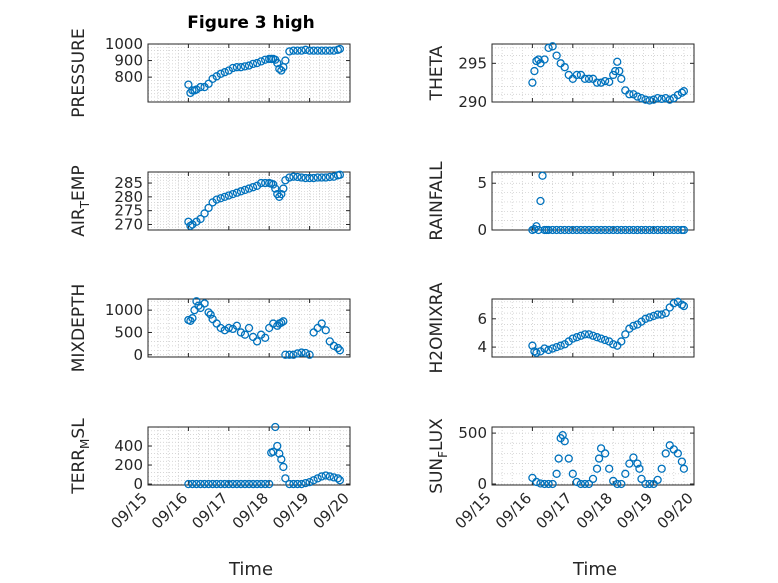  I want to click on y-tick-label: 1000, so click(124, 310).